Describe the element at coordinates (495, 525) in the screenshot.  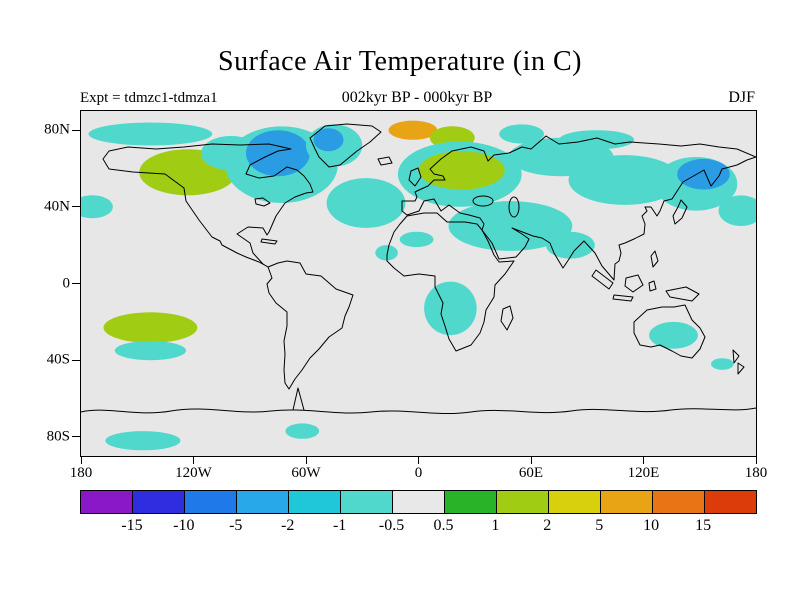
I see `colorbar-tick-label: 1` at that location.